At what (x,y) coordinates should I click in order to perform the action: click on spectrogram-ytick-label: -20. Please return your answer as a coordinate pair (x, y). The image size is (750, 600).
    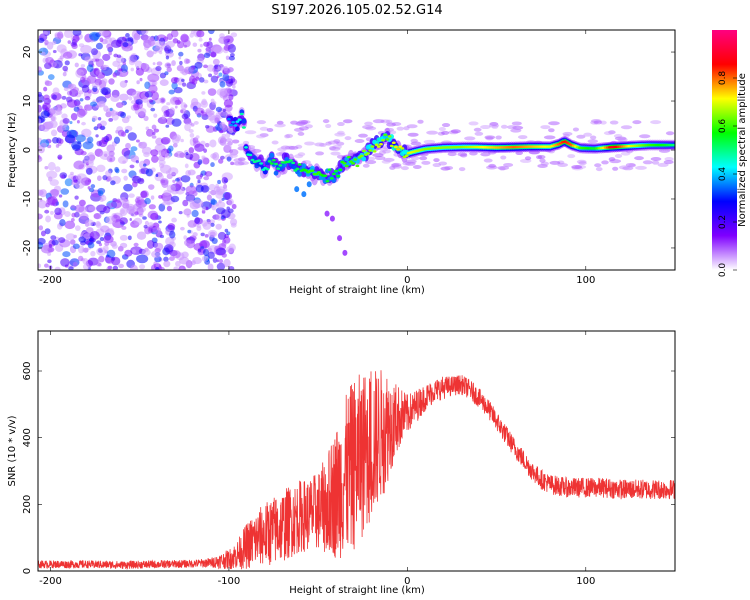
    Looking at the image, I should click on (27, 248).